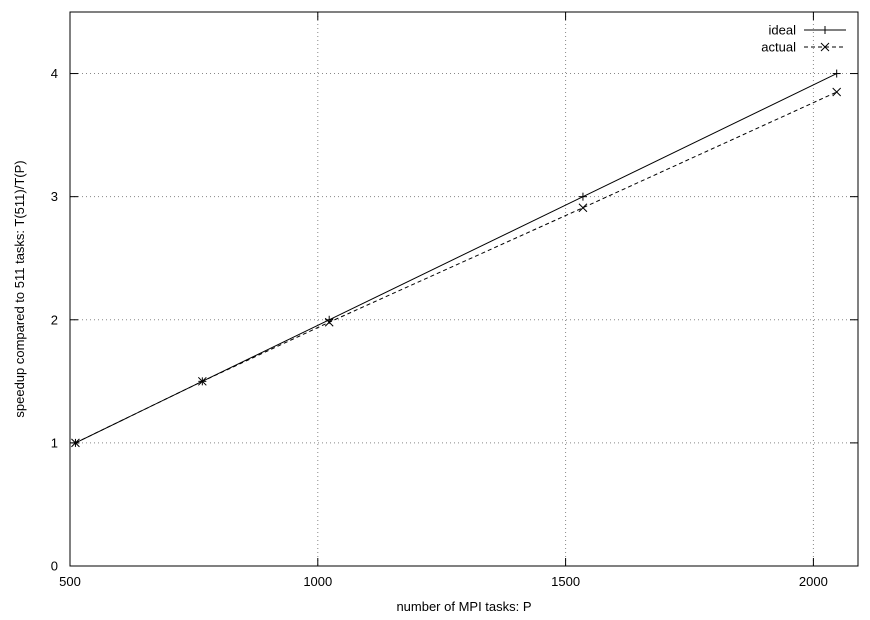 This screenshot has width=870, height=620. What do you see at coordinates (463, 606) in the screenshot?
I see `x-axis-label: number of MPI tasks: P` at bounding box center [463, 606].